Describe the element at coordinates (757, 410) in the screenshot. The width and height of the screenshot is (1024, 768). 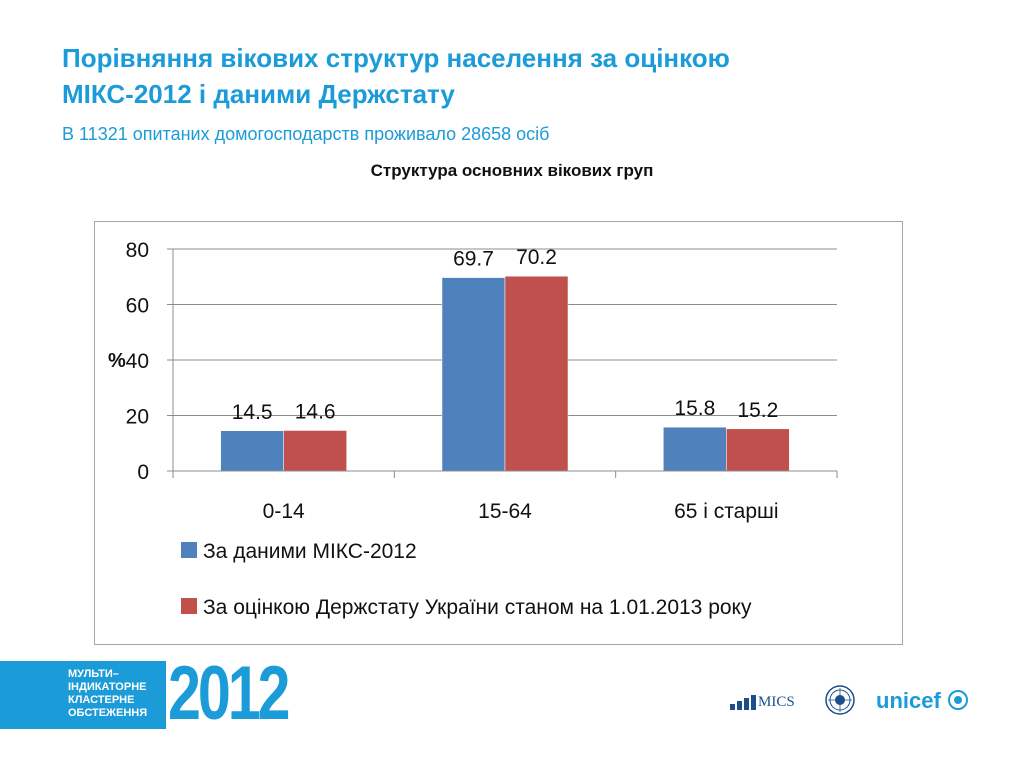
I see `data-label: 15.2` at that location.